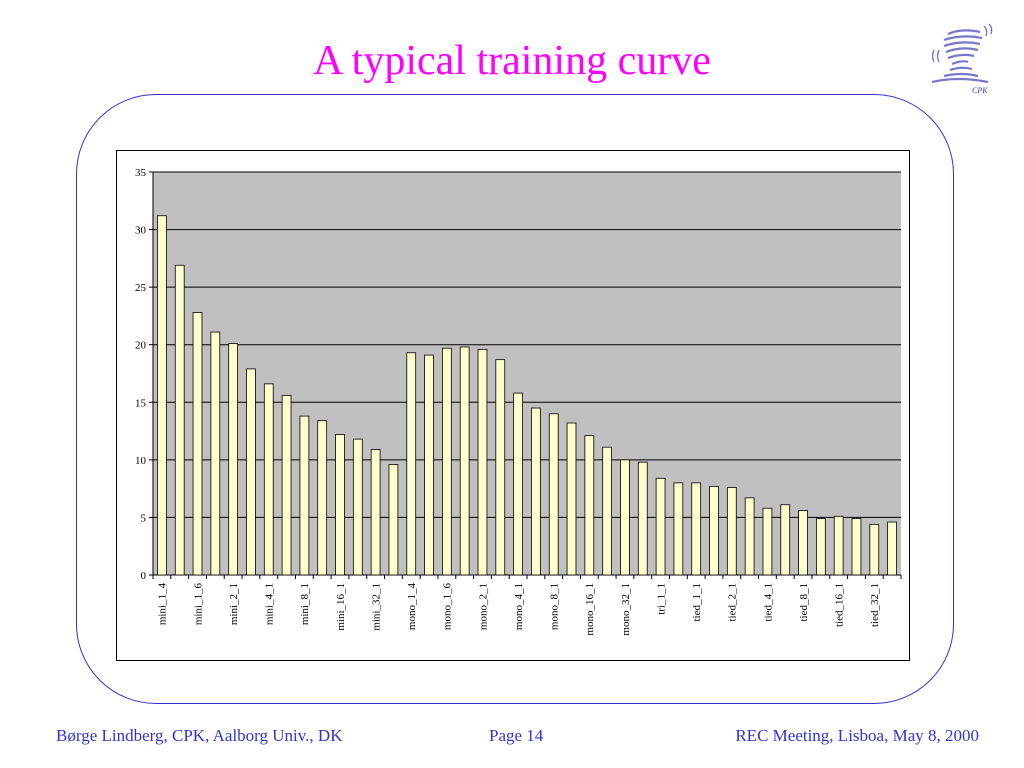  I want to click on y-tick-label: 15, so click(141, 403).